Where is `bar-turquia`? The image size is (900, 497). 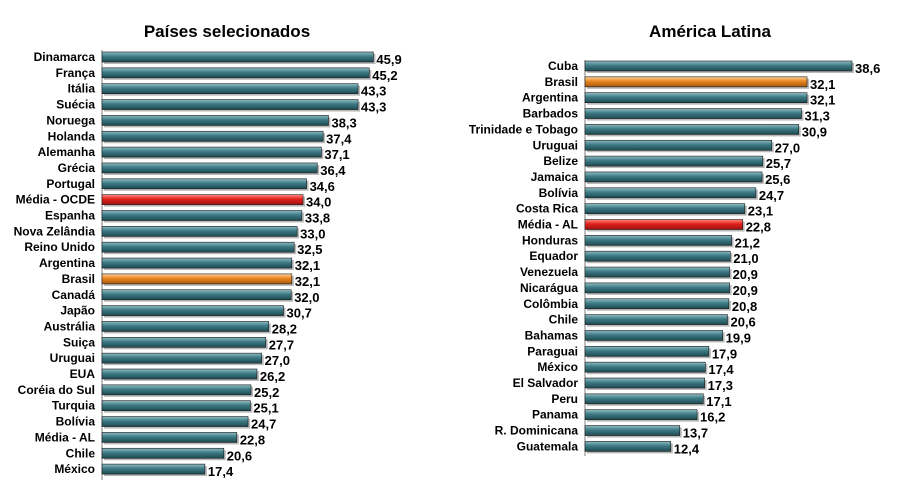
bar-turquia is located at coordinates (176, 406).